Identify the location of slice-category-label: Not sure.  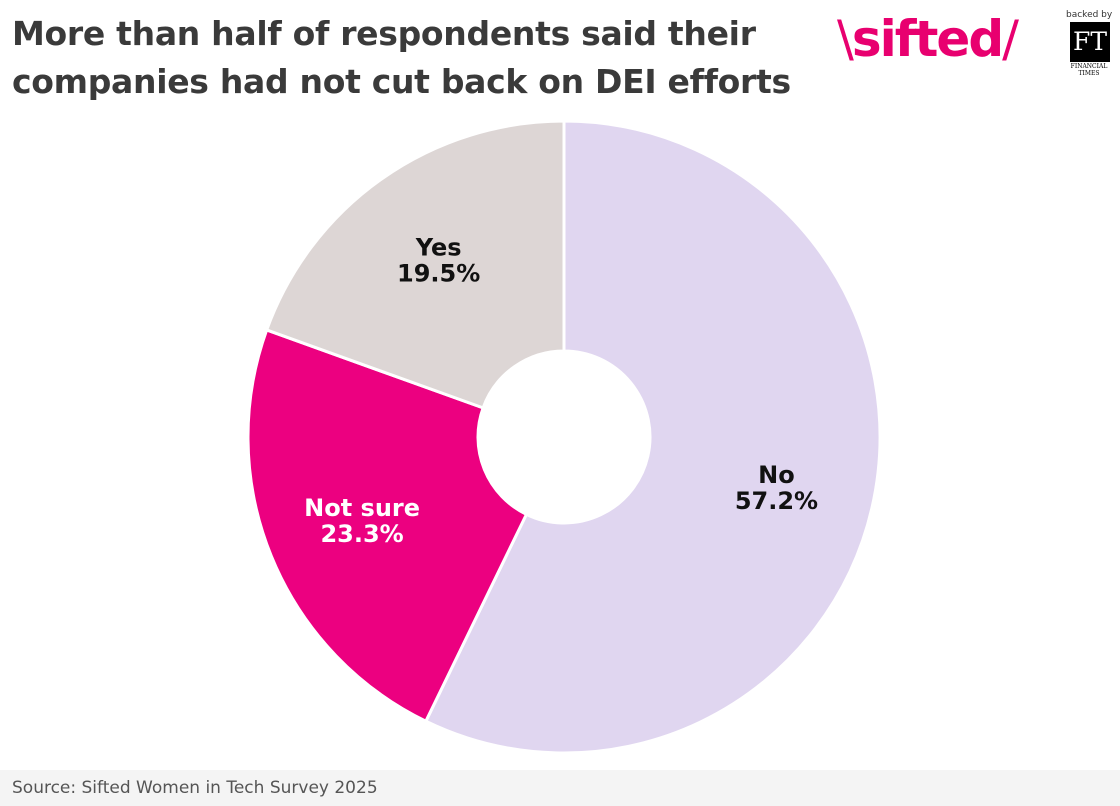
(362, 508).